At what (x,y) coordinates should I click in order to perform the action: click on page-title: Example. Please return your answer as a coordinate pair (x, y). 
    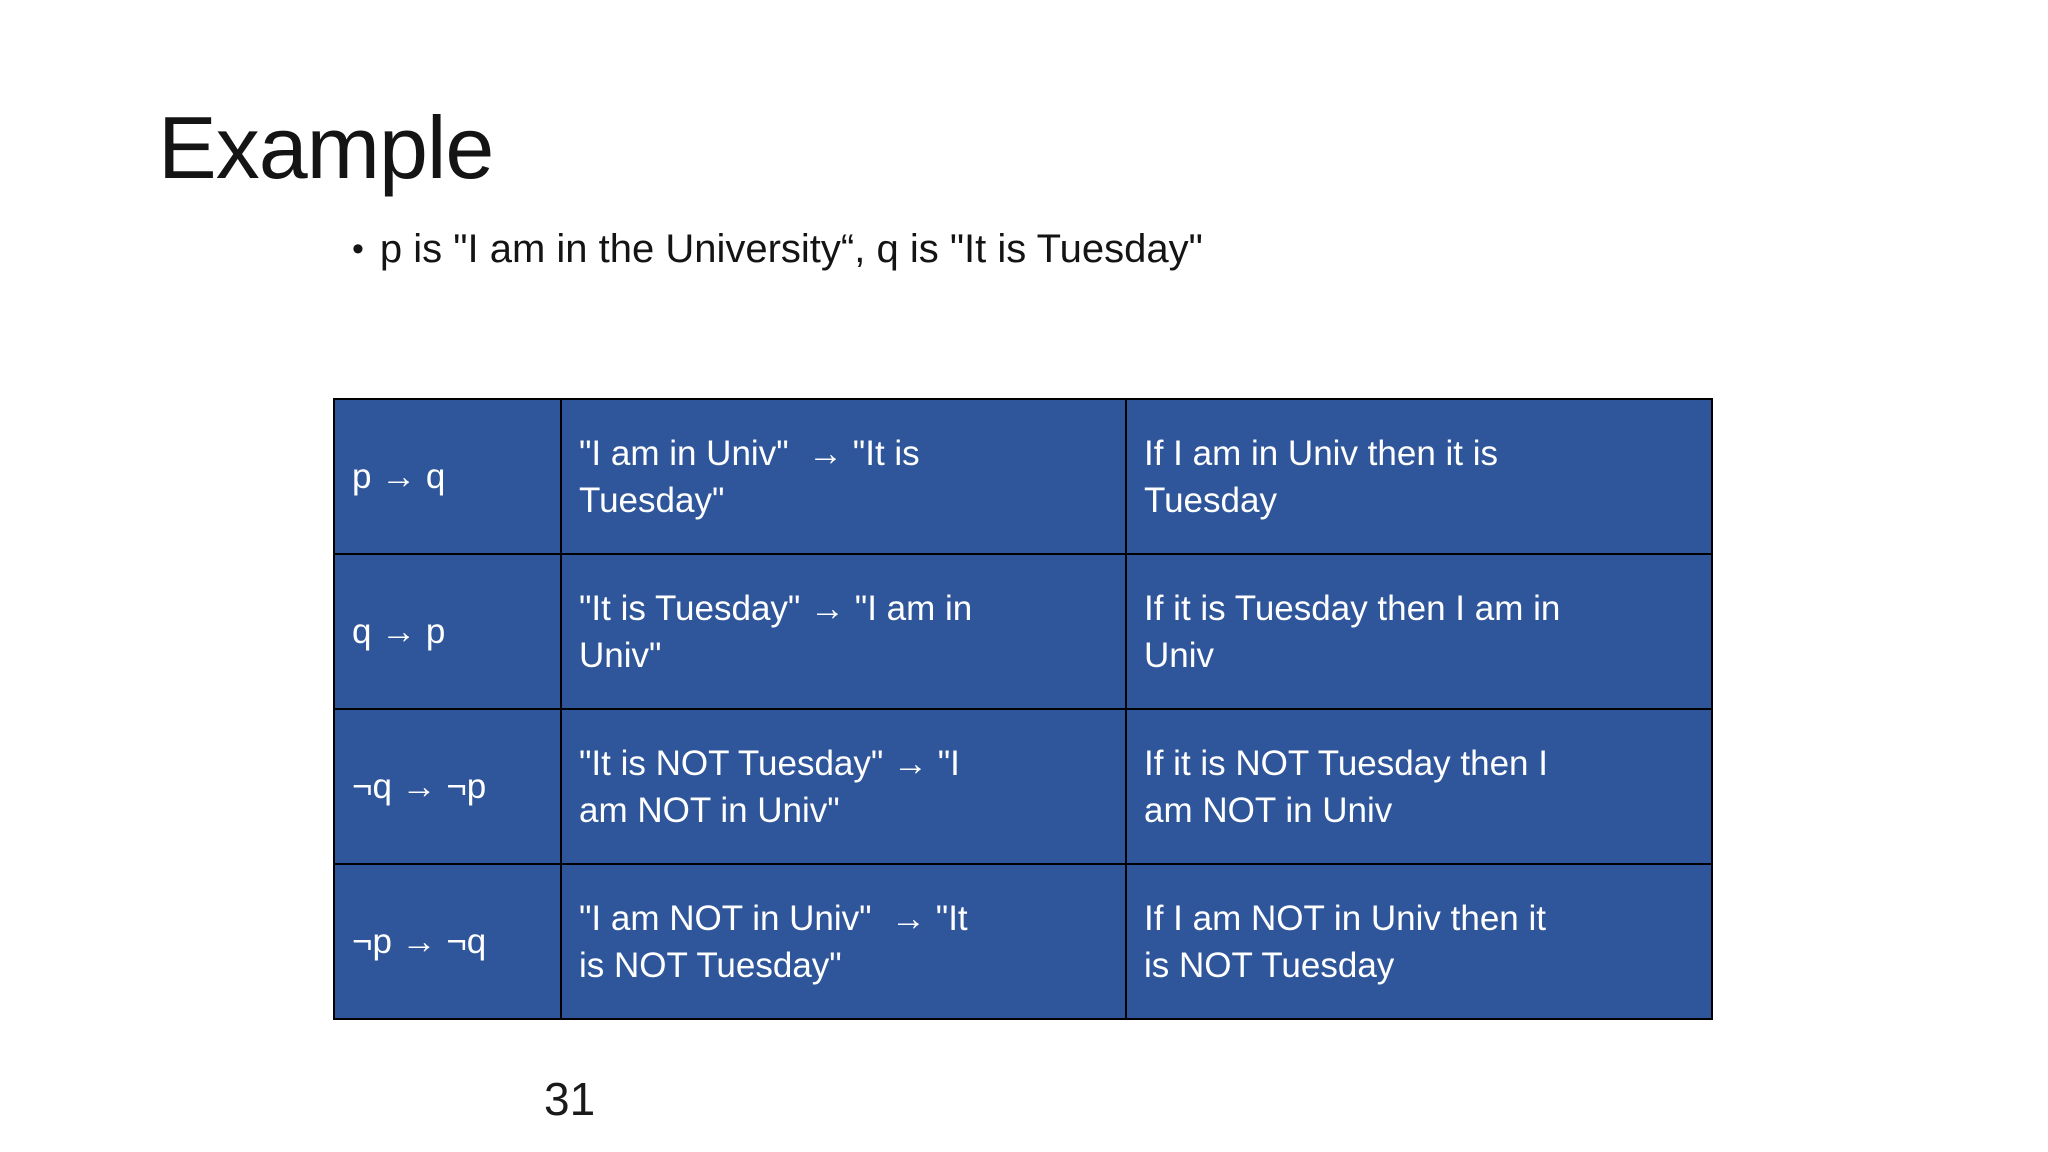
    Looking at the image, I should click on (326, 147).